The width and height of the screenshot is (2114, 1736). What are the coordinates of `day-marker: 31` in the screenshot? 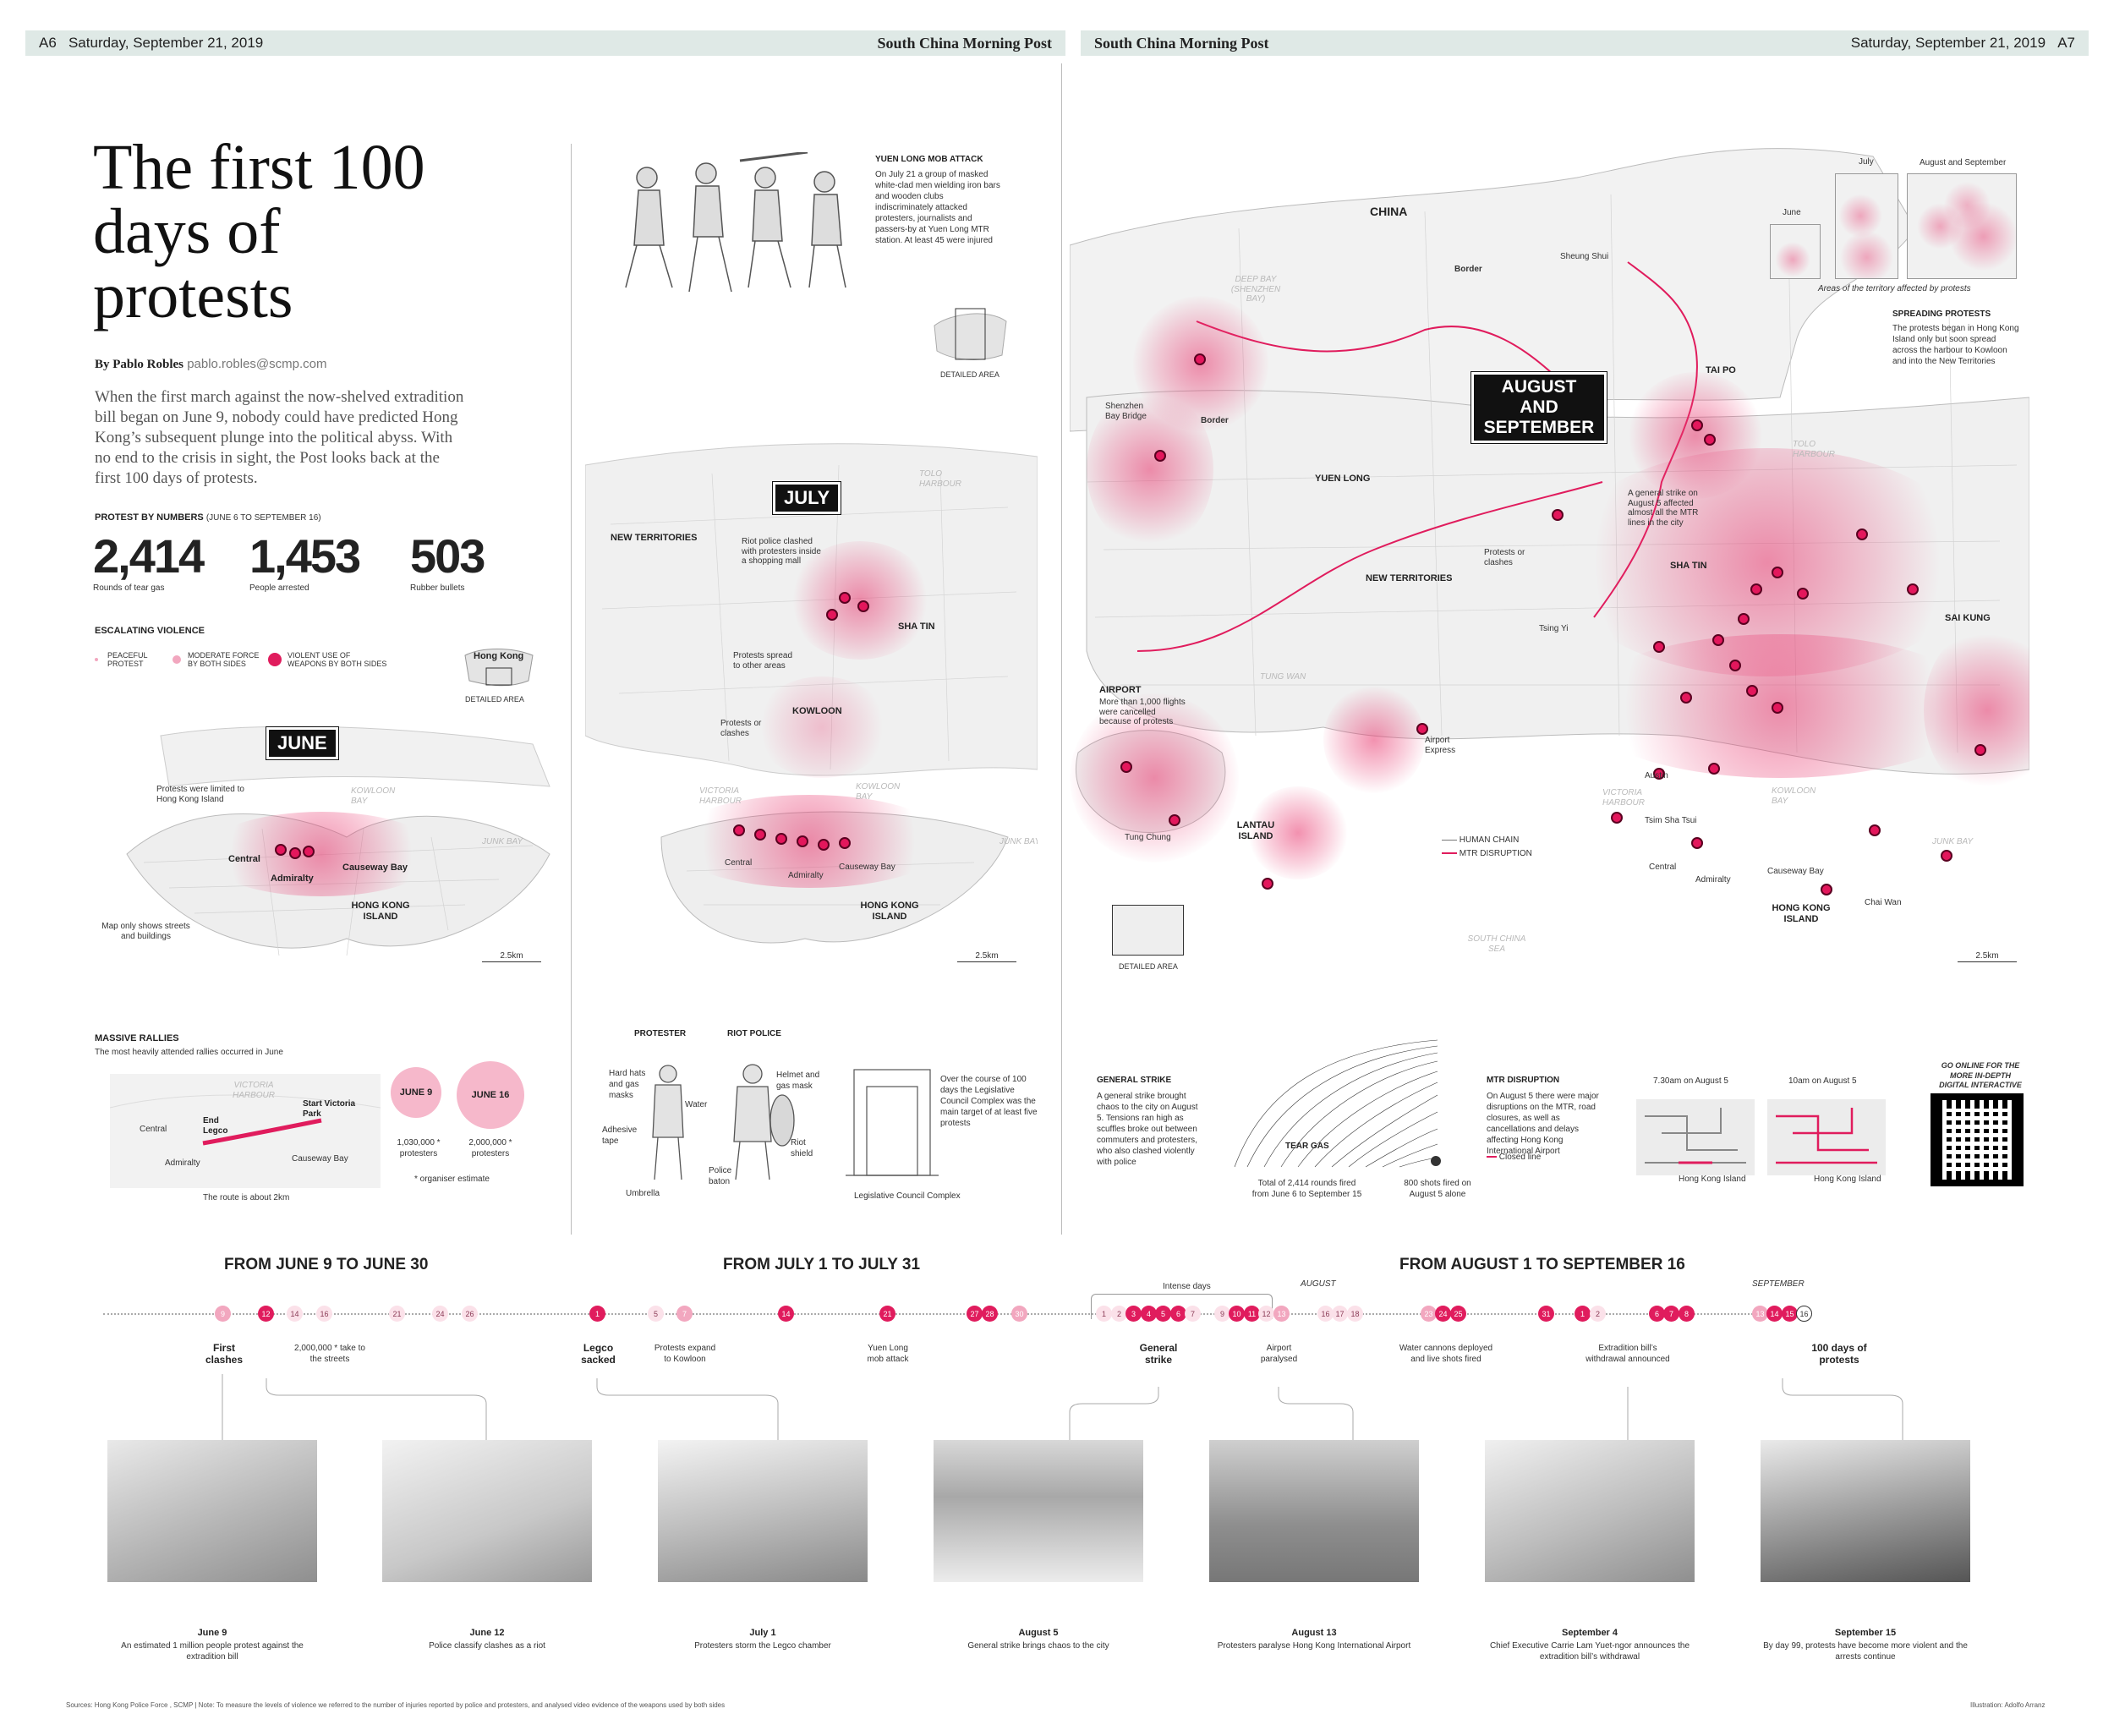 It's located at (1546, 1314).